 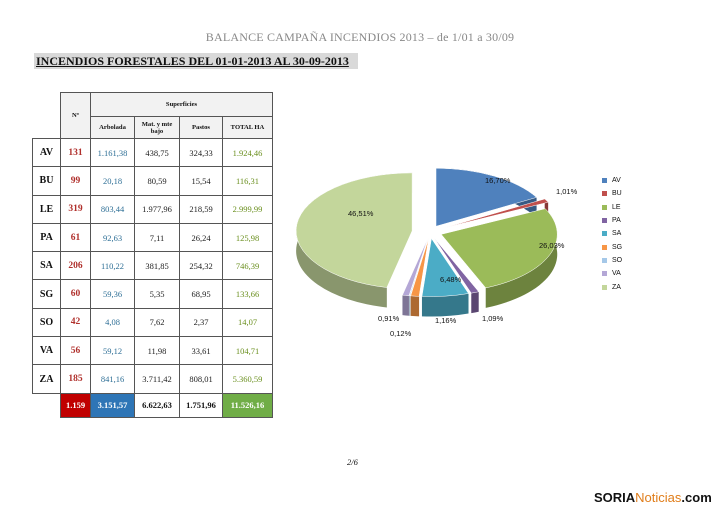 What do you see at coordinates (410, 305) in the screenshot?
I see `pie-slice-side-so` at bounding box center [410, 305].